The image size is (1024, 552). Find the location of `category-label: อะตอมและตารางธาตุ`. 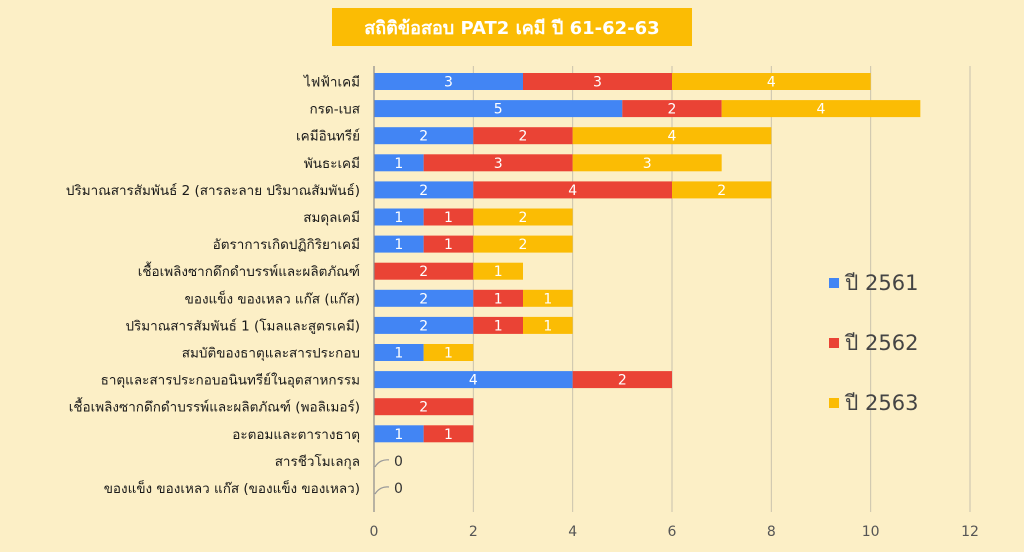

category-label: อะตอมและตารางธาตุ is located at coordinates (296, 435).